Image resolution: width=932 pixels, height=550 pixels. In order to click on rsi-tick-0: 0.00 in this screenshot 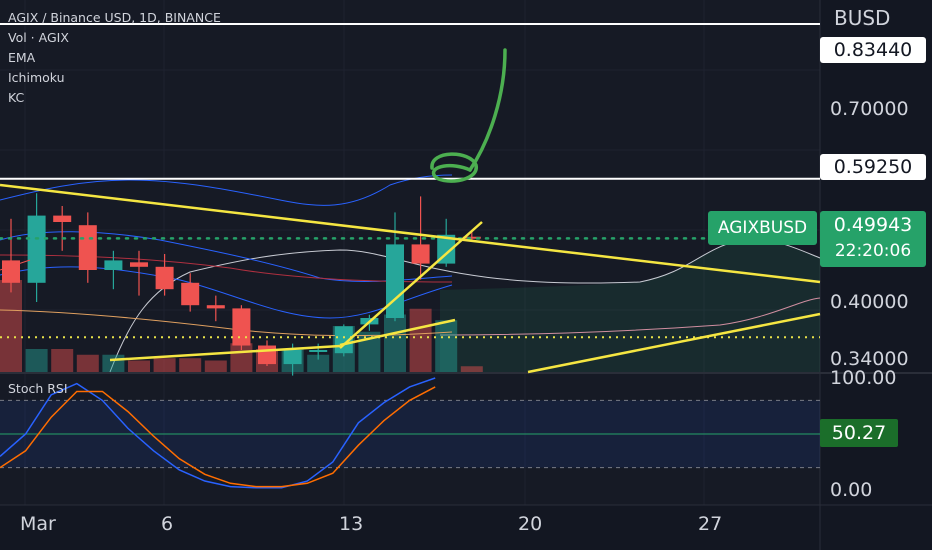, I will do `click(851, 490)`.